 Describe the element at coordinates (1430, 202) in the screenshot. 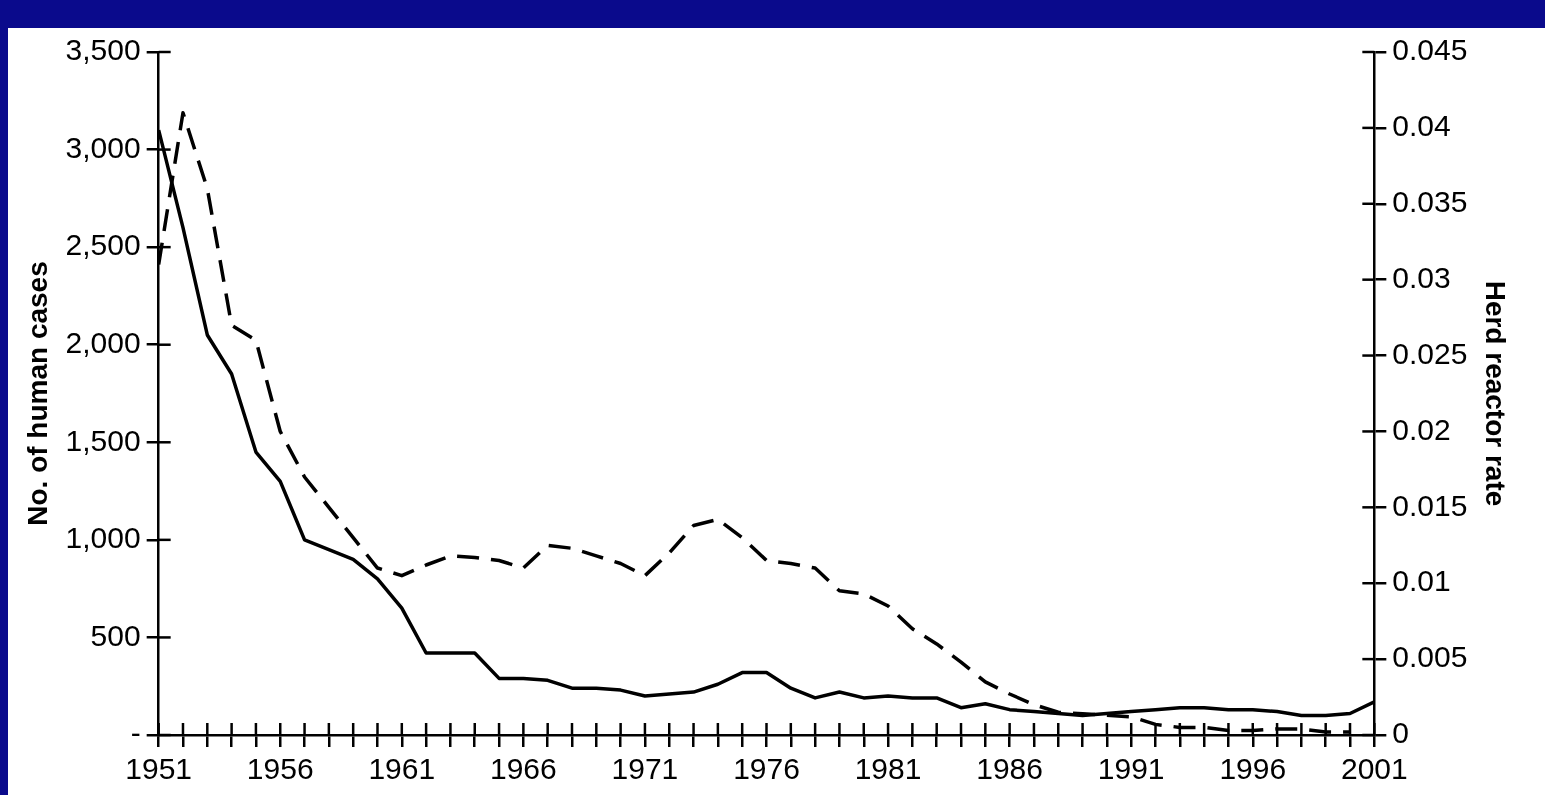

I see `y2-tick-label: 0.035` at that location.